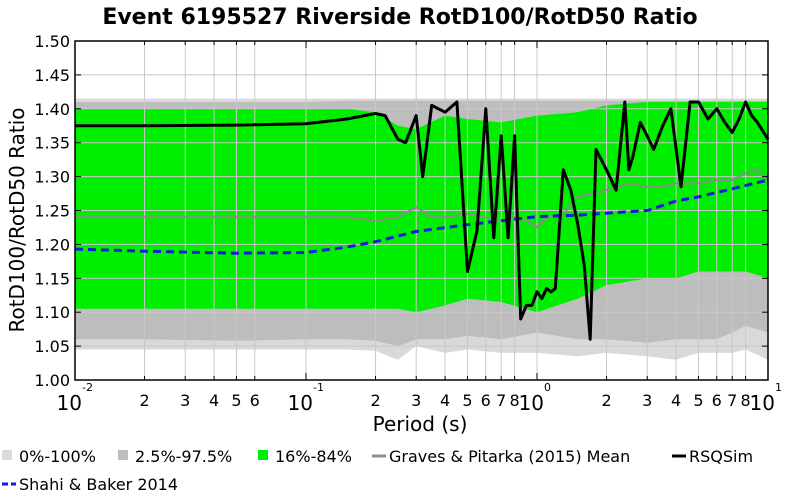  I want to click on x-minor-tick-label-7: 3, so click(416, 400).